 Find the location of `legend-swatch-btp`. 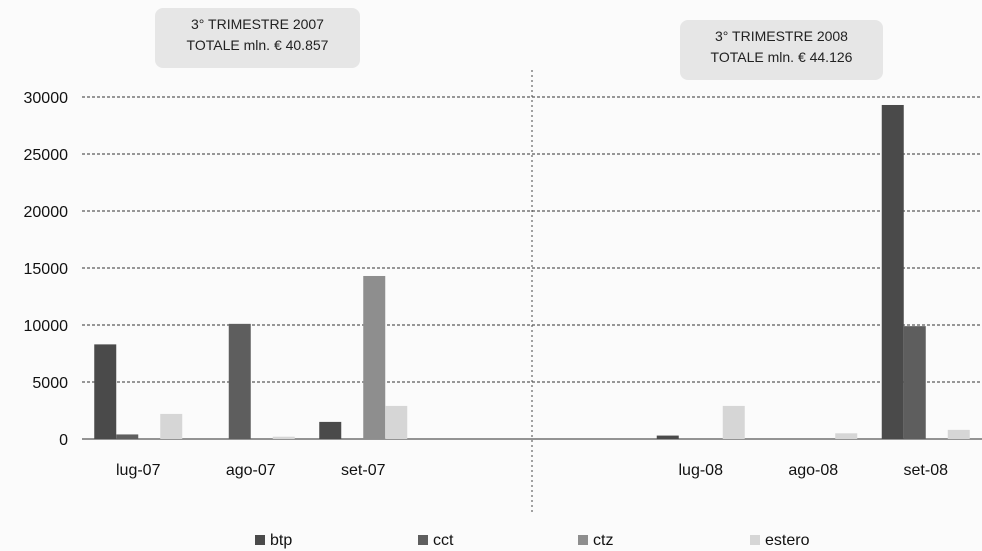

legend-swatch-btp is located at coordinates (260, 540).